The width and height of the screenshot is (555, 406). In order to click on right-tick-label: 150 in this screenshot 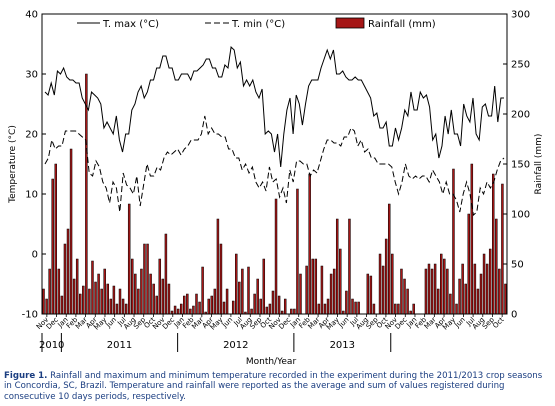, I will do `click(520, 165)`.